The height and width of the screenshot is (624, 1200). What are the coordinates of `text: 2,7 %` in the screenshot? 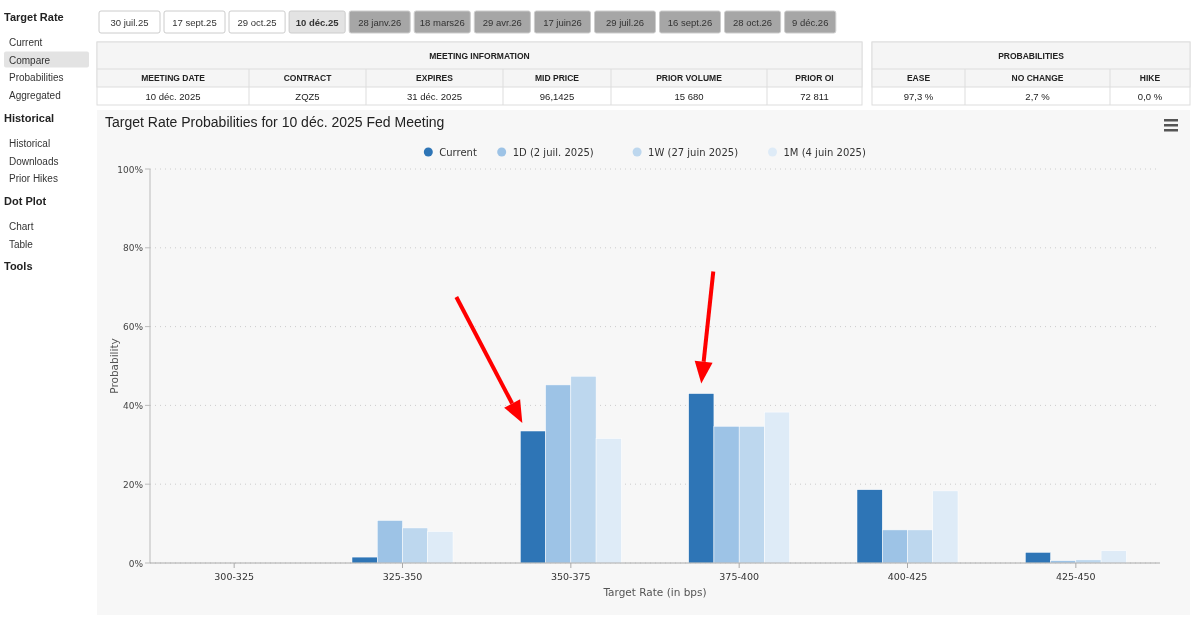 It's located at (1038, 96).